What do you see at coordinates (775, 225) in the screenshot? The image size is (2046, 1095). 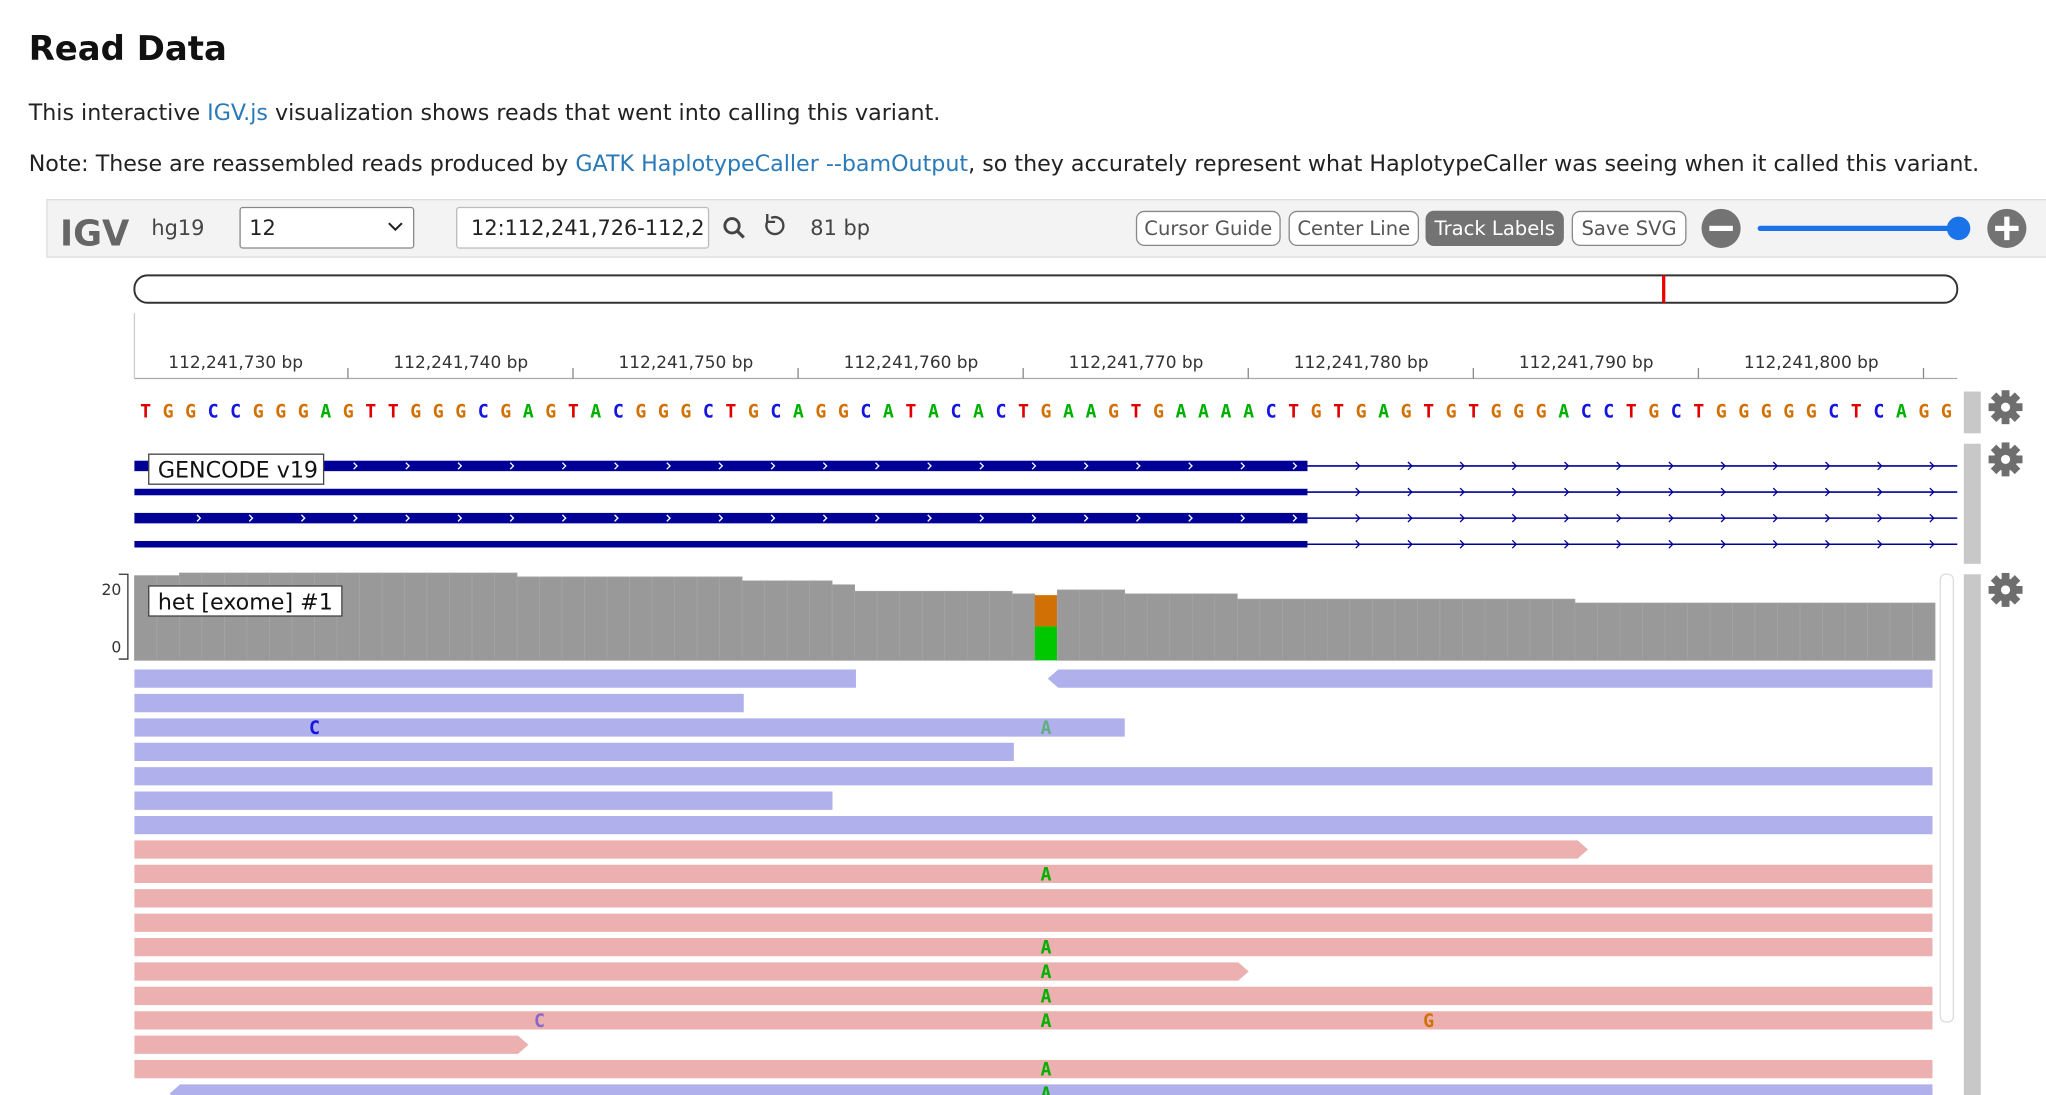 I see `refresh-icon` at bounding box center [775, 225].